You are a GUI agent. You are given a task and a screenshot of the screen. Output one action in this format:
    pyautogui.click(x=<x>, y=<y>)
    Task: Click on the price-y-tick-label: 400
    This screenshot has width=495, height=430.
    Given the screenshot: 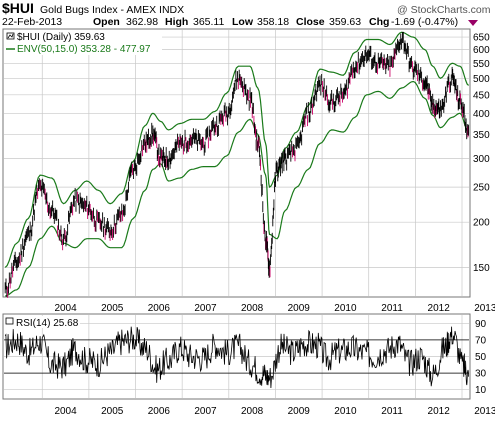 What is the action you would take?
    pyautogui.click(x=481, y=114)
    